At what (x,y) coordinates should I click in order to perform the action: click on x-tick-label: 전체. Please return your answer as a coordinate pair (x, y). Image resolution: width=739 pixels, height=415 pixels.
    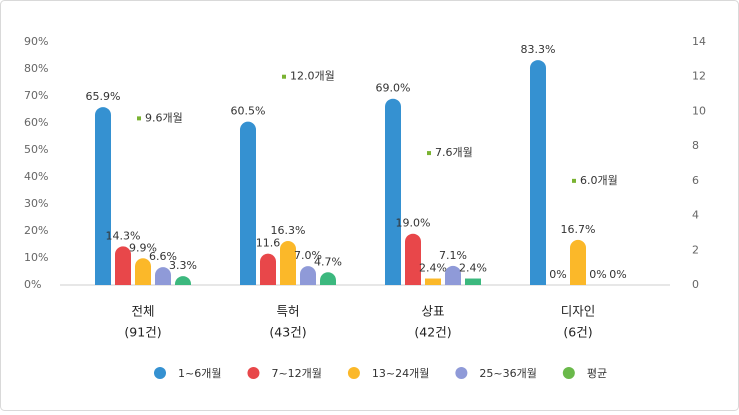
    Looking at the image, I should click on (142, 311).